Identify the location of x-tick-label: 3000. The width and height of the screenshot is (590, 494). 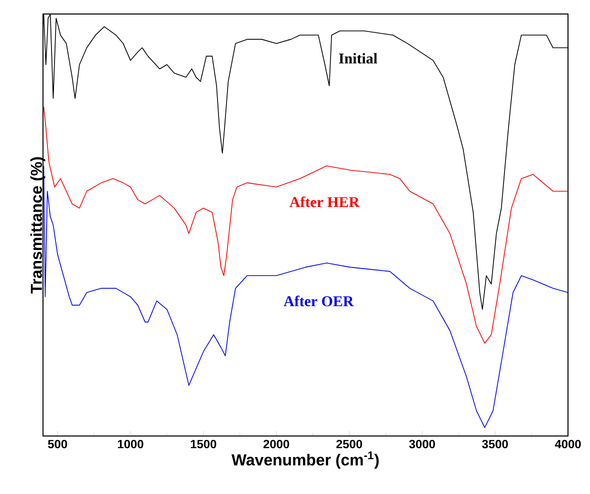
(422, 444).